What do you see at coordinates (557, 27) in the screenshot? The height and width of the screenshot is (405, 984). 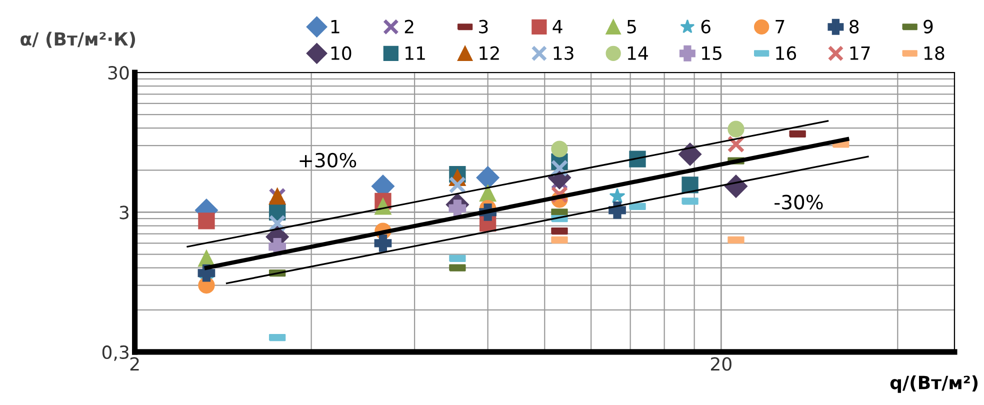 I see `legend-label: 4` at bounding box center [557, 27].